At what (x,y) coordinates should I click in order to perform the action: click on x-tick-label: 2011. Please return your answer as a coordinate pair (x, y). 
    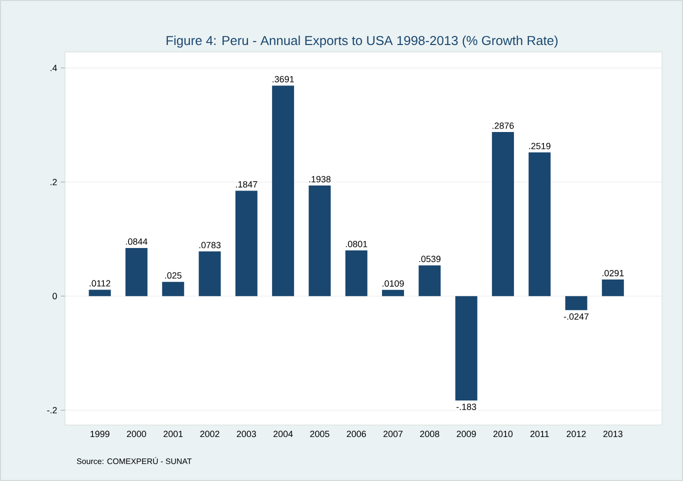
    Looking at the image, I should click on (539, 434).